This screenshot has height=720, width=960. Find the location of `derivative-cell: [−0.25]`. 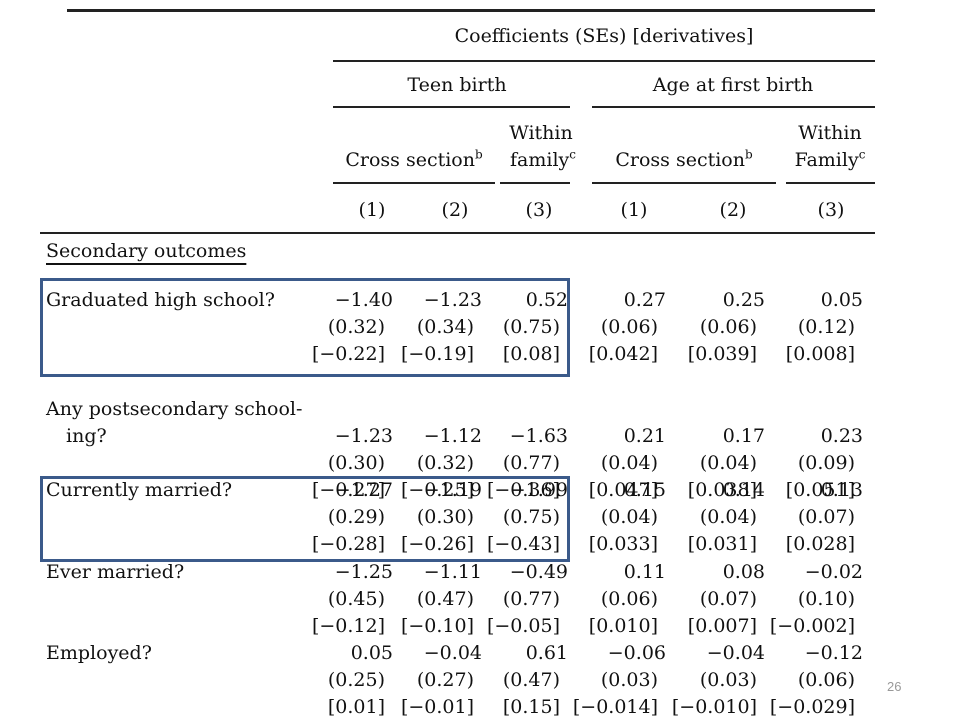

derivative-cell: [−0.25] is located at coordinates (437, 490).